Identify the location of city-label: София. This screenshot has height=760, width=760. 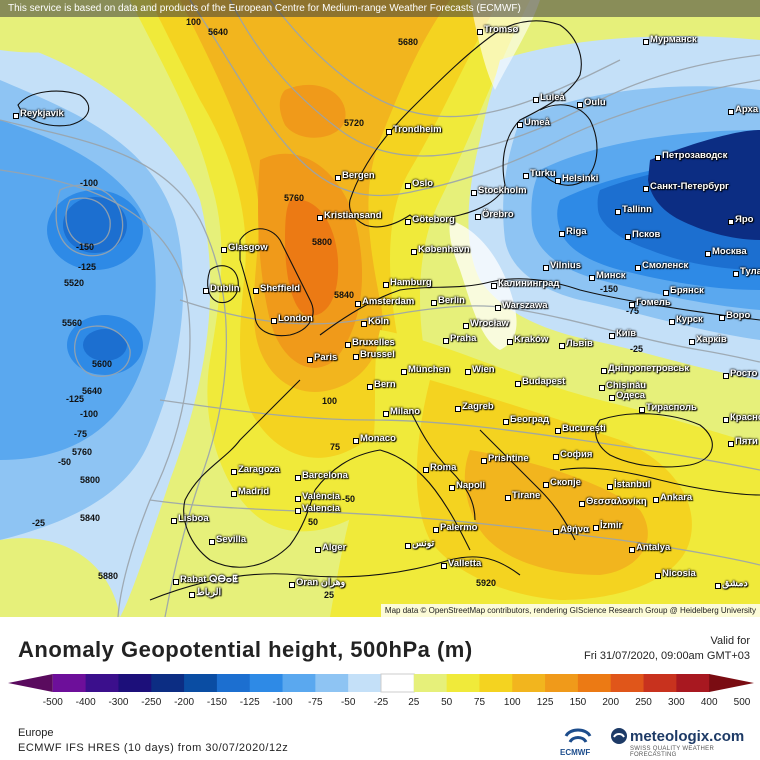
(572, 454).